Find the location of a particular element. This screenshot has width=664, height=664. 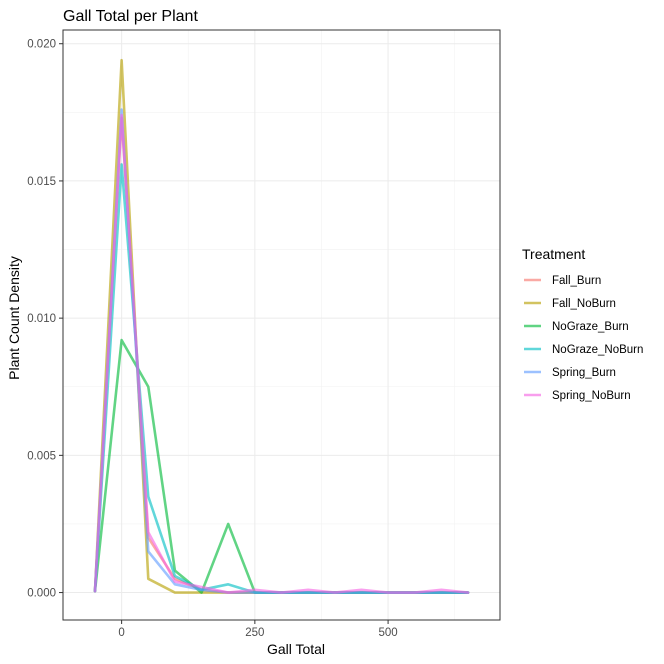

legend-item: Spring_NoBurn is located at coordinates (577, 396).